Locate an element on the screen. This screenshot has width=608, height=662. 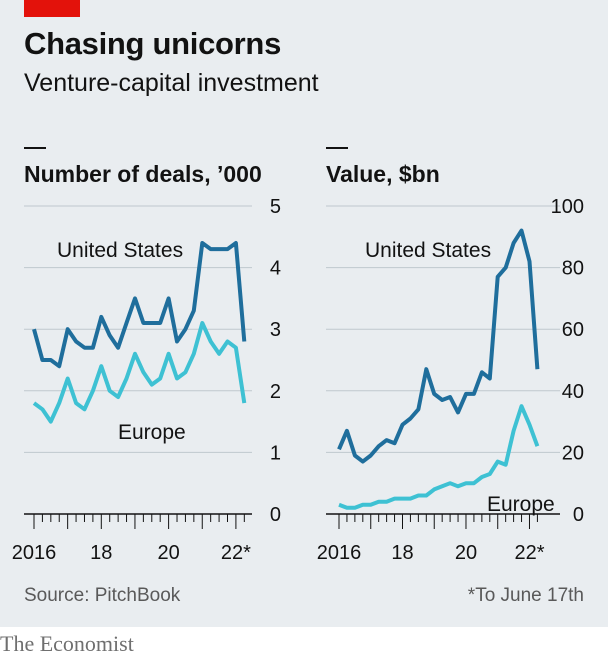
y-tick-label: 2 is located at coordinates (275, 392).